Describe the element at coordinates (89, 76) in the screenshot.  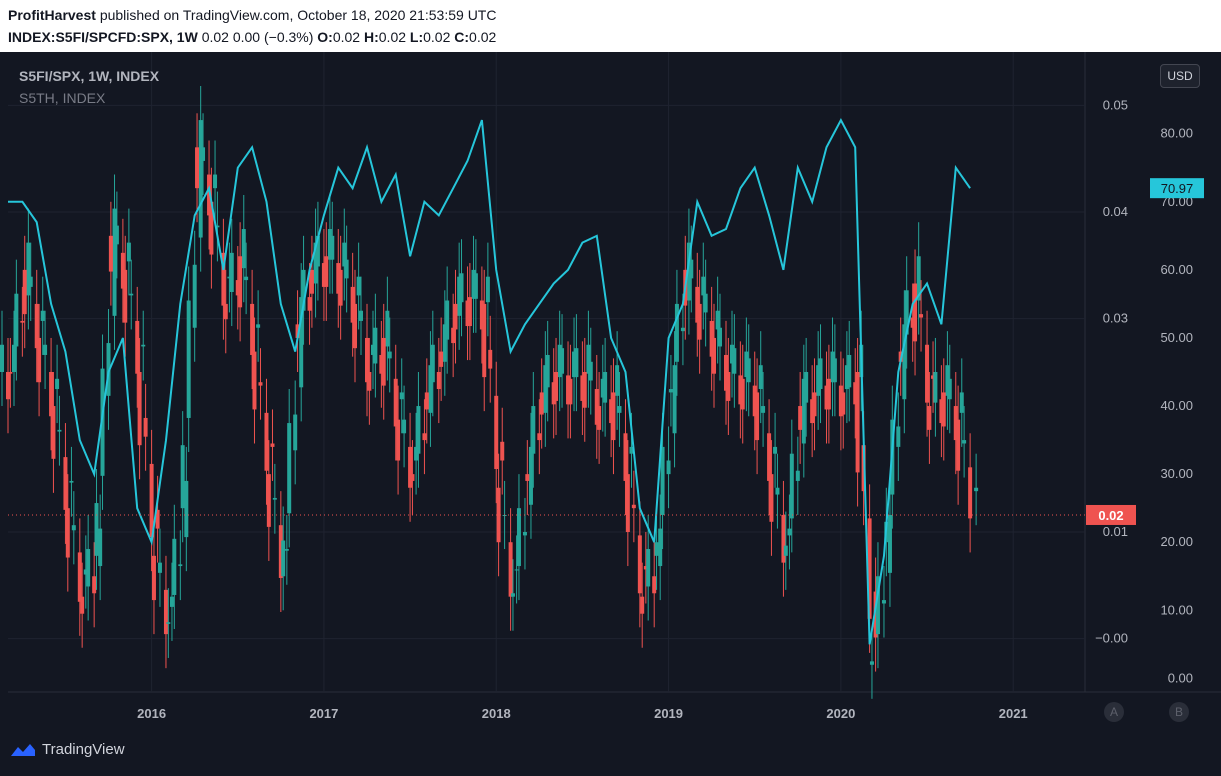
I see `main-series-legend: S5FI/SPX, 1W, INDEX` at that location.